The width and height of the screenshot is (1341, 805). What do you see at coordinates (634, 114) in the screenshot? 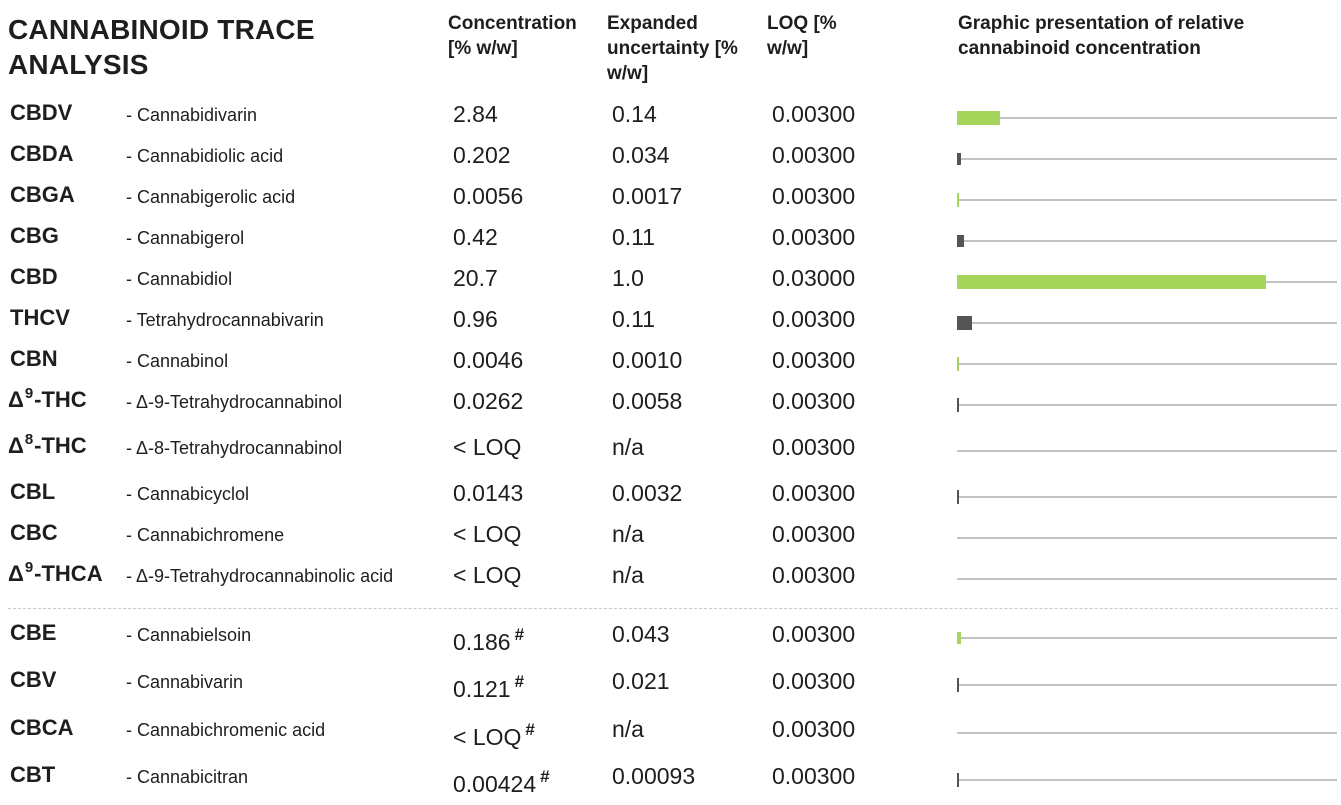
I see `uncertainty-value: 0.14` at bounding box center [634, 114].